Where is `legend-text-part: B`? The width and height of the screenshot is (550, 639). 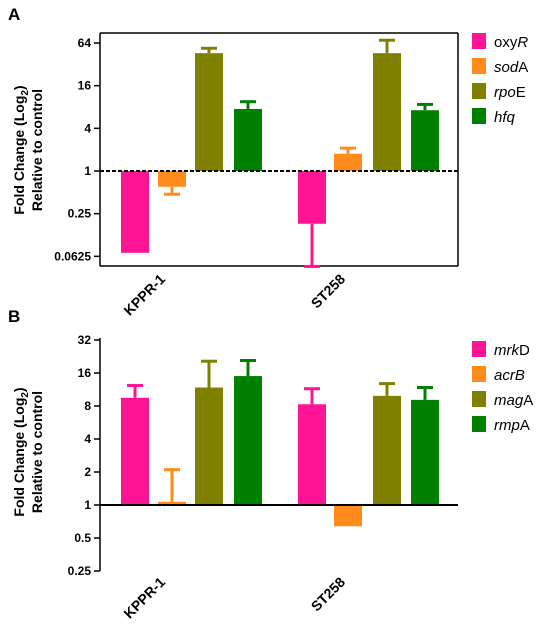 legend-text-part: B is located at coordinates (520, 375).